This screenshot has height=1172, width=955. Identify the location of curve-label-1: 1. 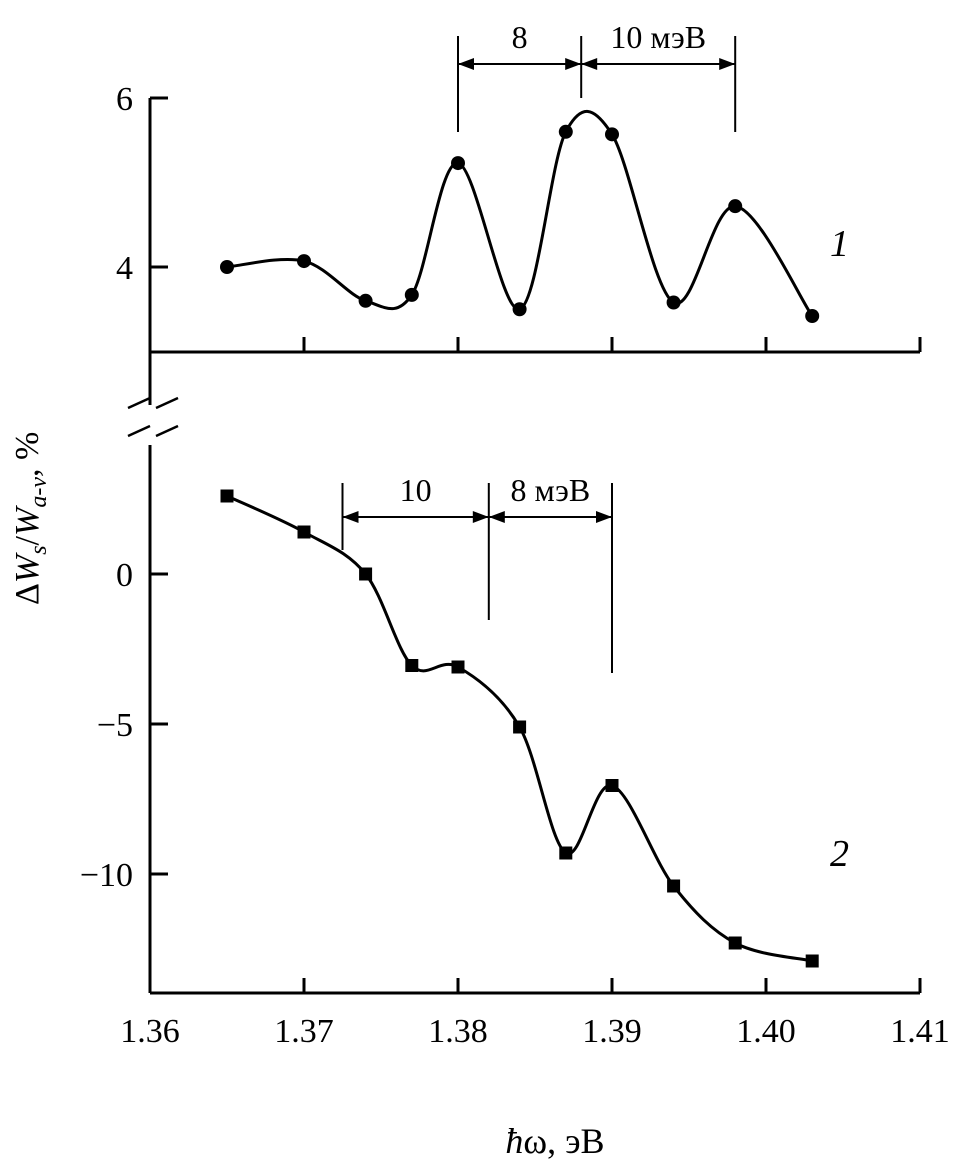
(839, 244).